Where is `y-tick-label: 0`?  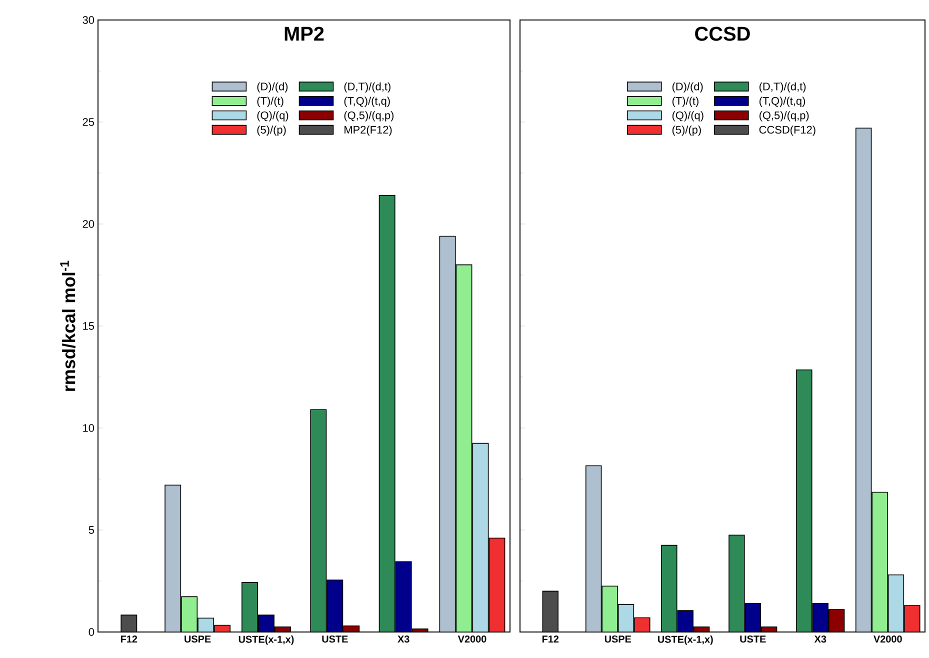 y-tick-label: 0 is located at coordinates (91, 632).